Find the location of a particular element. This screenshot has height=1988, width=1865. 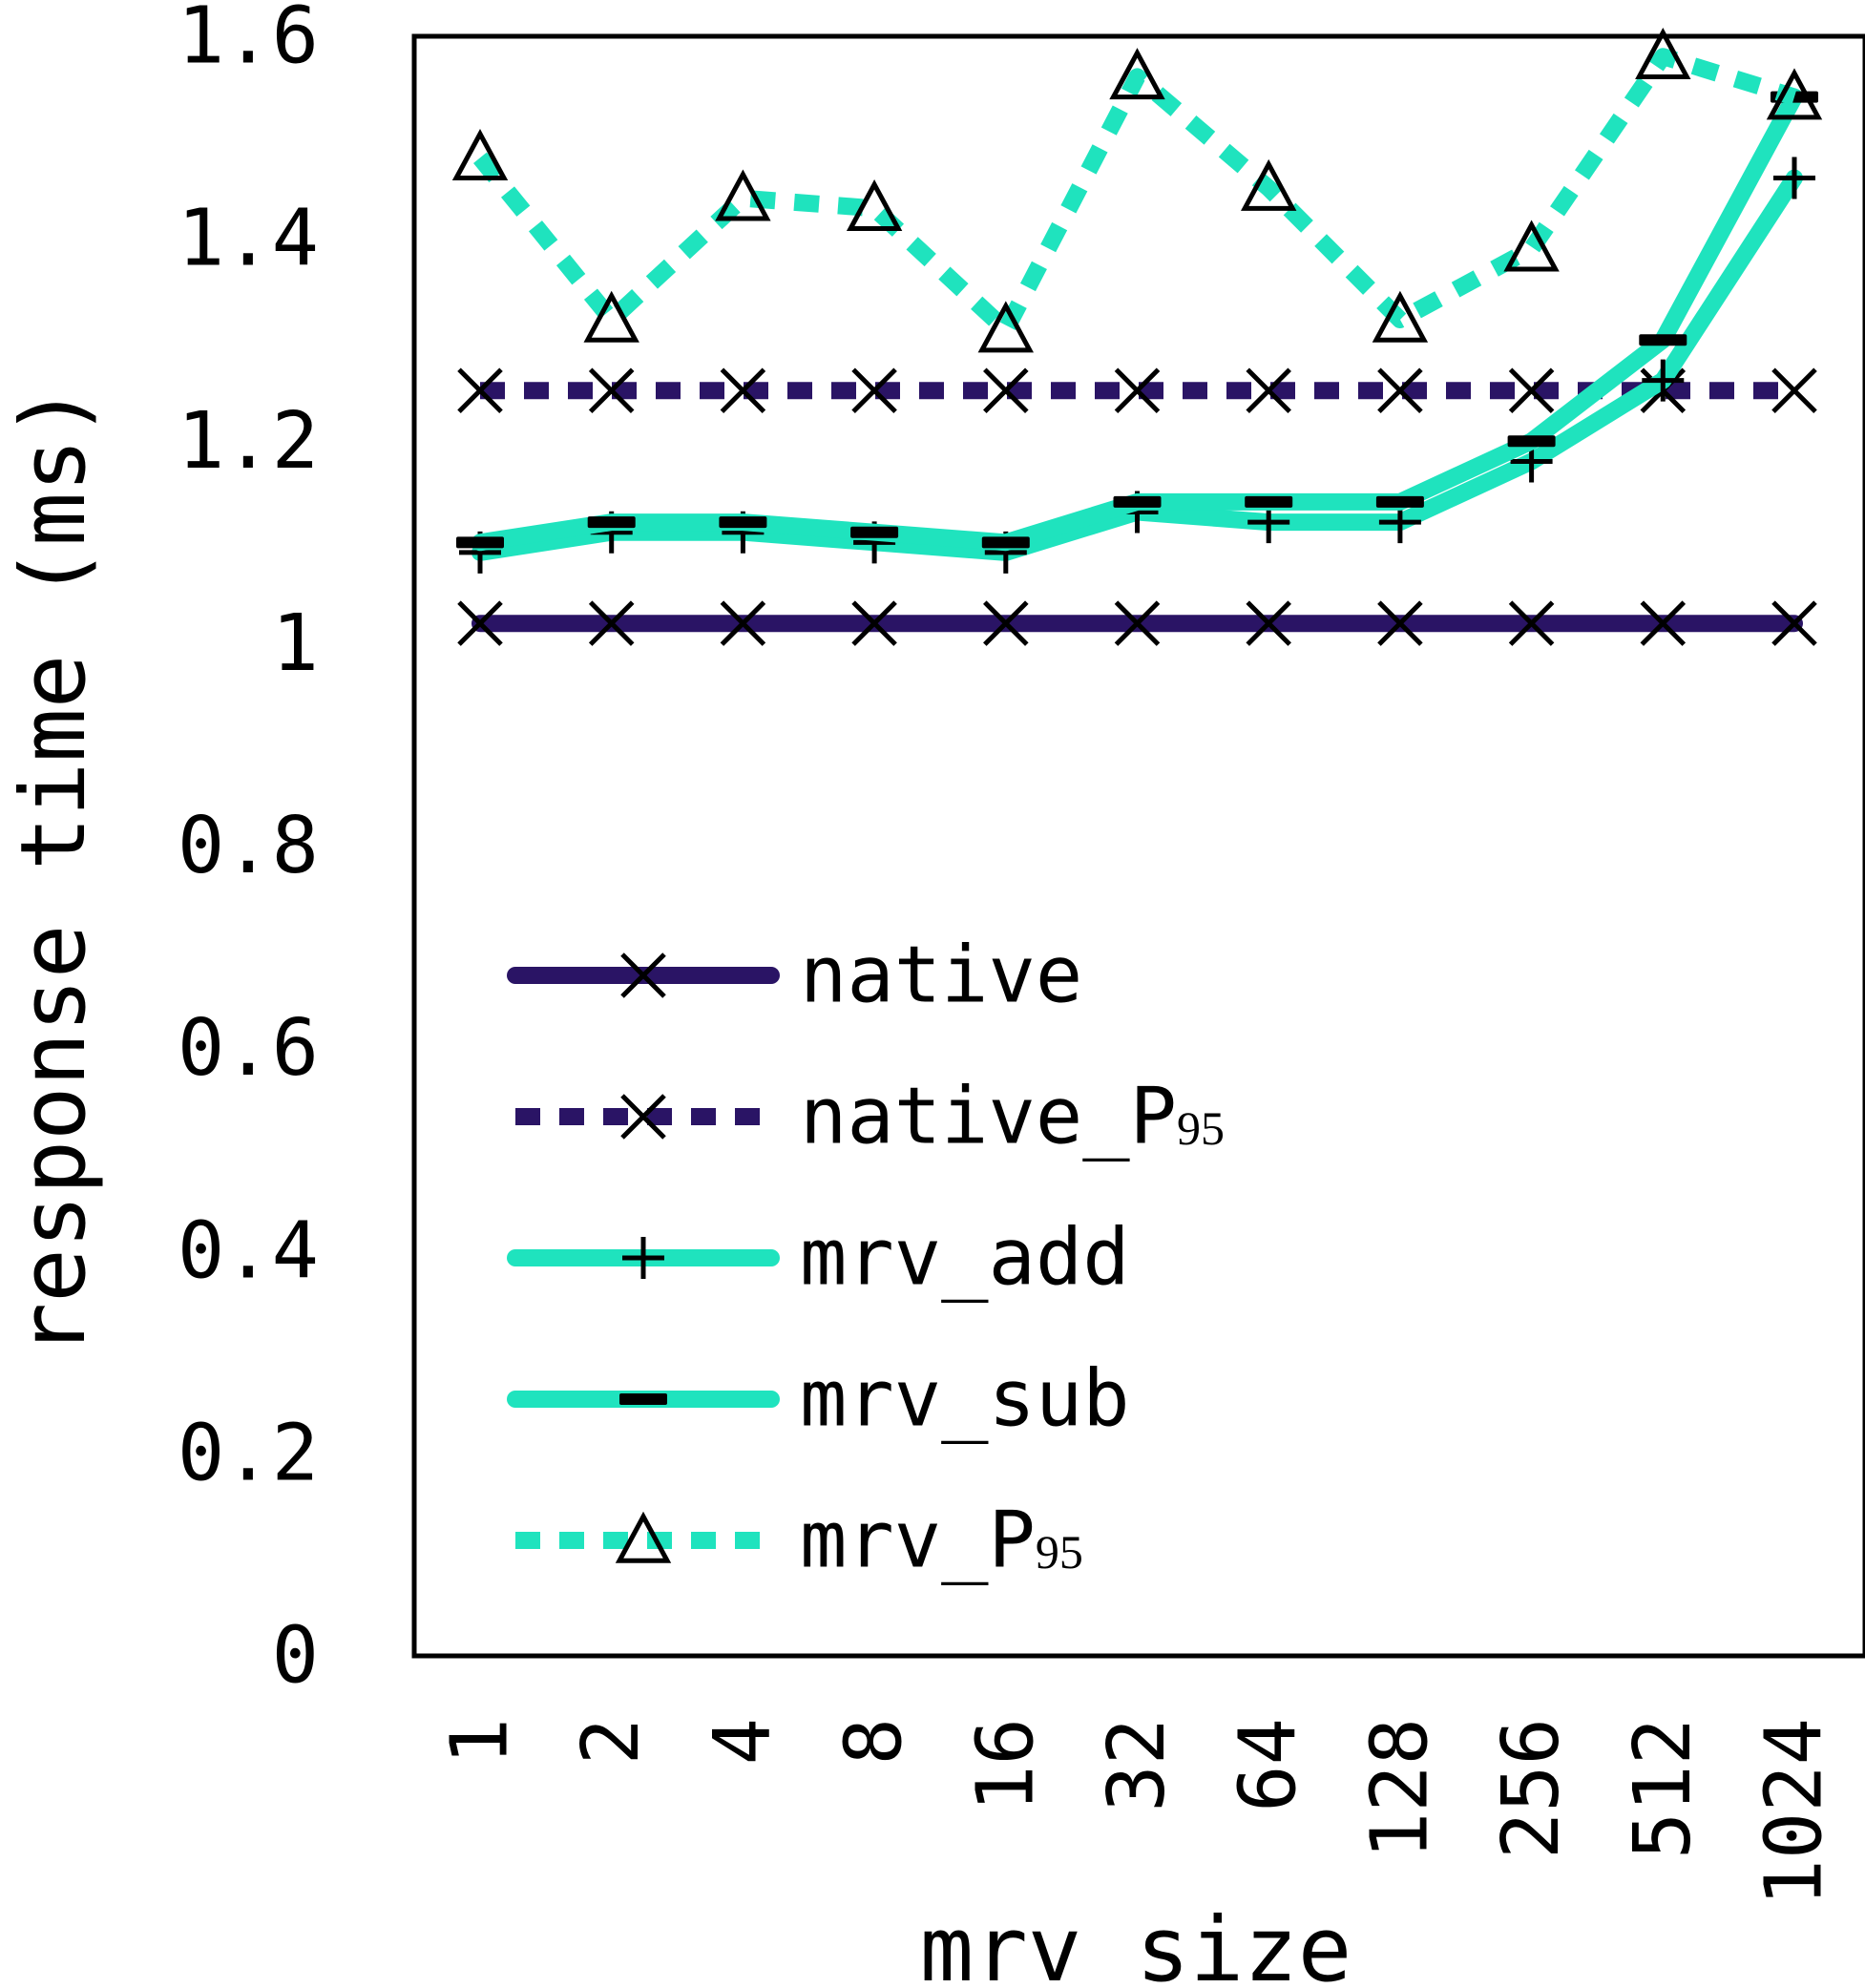

legend: native native_P95 mrv_add mrv_sub mrv_P95 is located at coordinates (866, 1258).